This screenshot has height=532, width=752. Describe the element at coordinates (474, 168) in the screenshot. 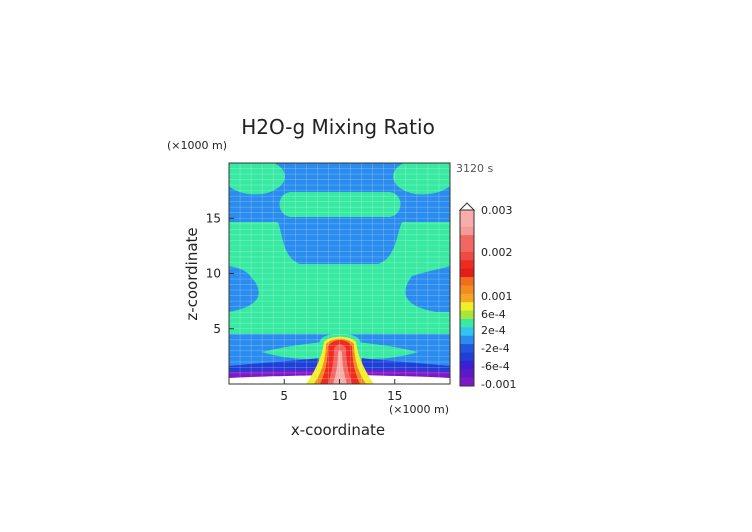

I see `time-label: 3120 s` at that location.